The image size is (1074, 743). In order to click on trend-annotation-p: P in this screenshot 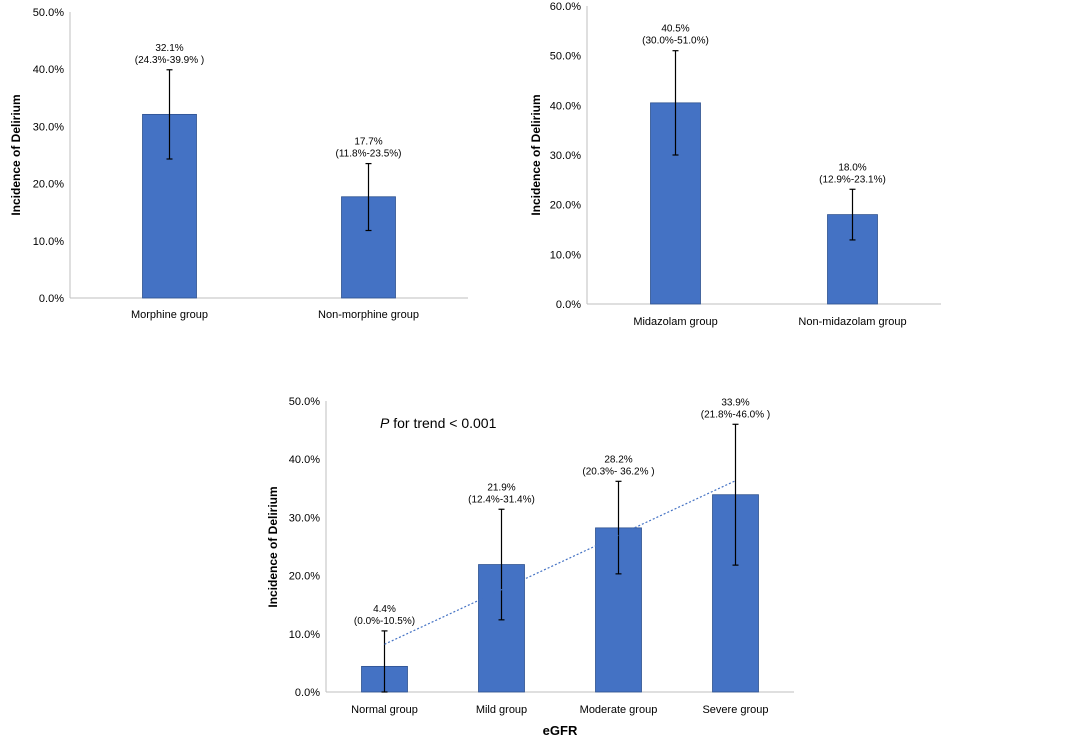, I will do `click(385, 423)`.